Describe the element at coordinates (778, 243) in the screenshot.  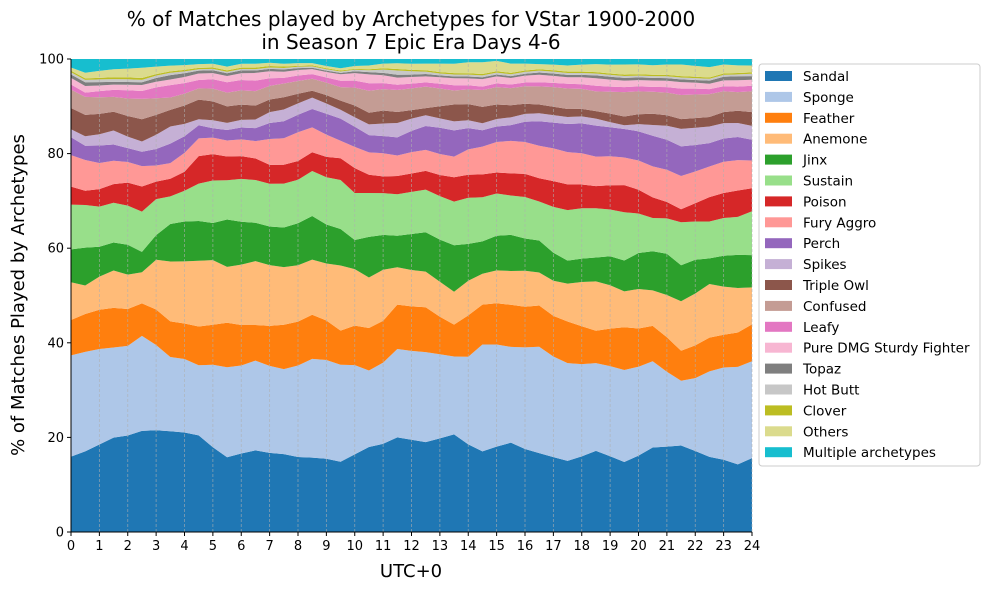
I see `legend-swatch-perch` at that location.